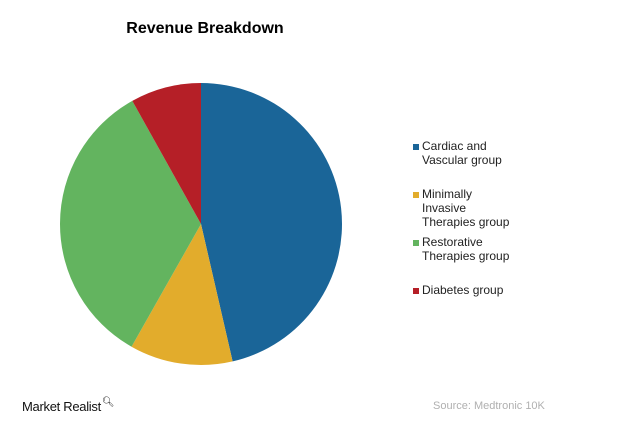 The image size is (620, 441). Describe the element at coordinates (271, 222) in the screenshot. I see `pie-slice-cardiac` at that location.